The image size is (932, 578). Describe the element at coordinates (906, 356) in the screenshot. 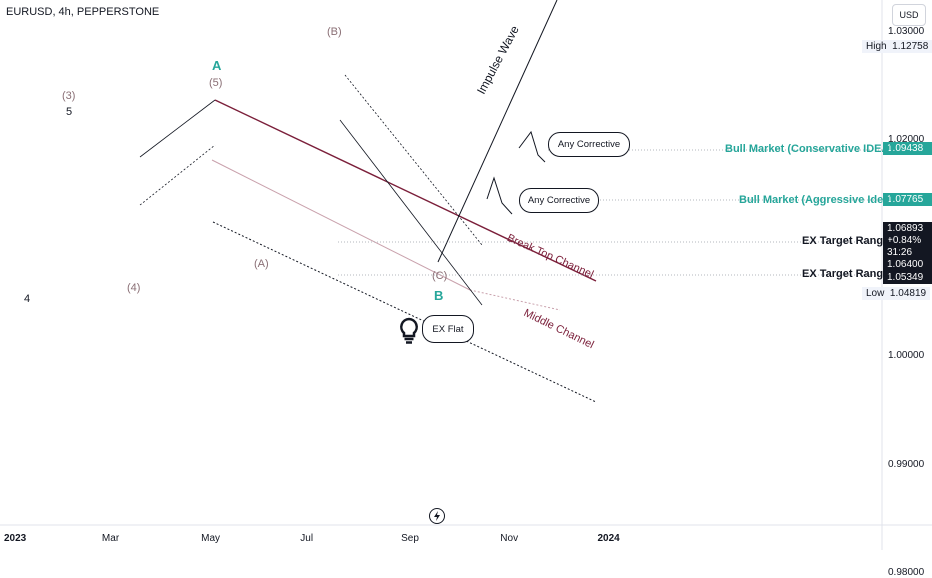

I see `price-tick: 1.00000` at that location.